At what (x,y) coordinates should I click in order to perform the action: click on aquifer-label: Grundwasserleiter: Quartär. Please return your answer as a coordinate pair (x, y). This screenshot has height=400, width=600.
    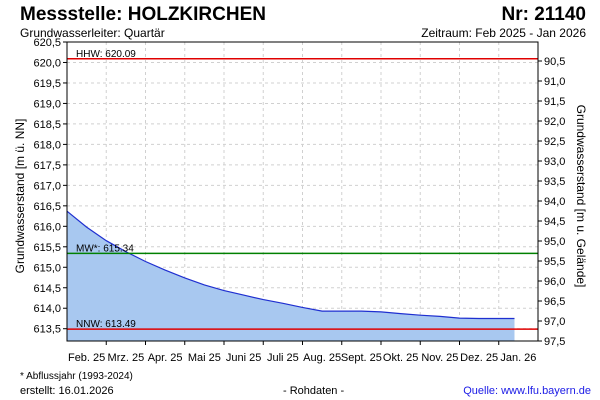
    Looking at the image, I should click on (92, 33).